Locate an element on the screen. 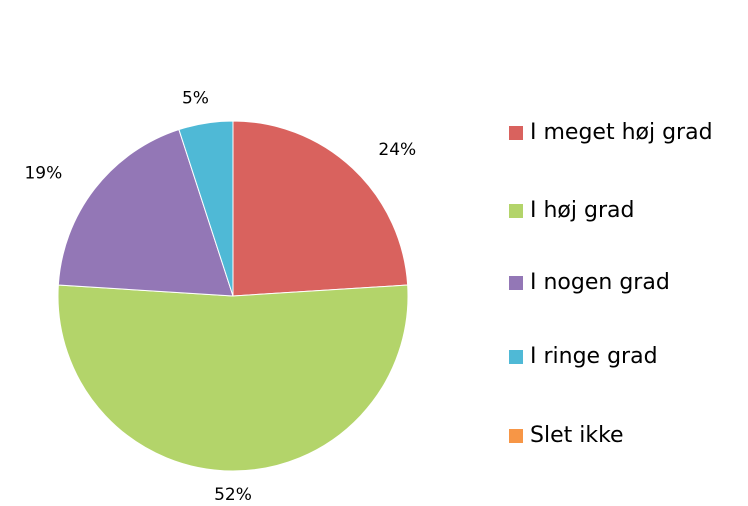 The image size is (748, 506). data-label: 5% is located at coordinates (195, 98).